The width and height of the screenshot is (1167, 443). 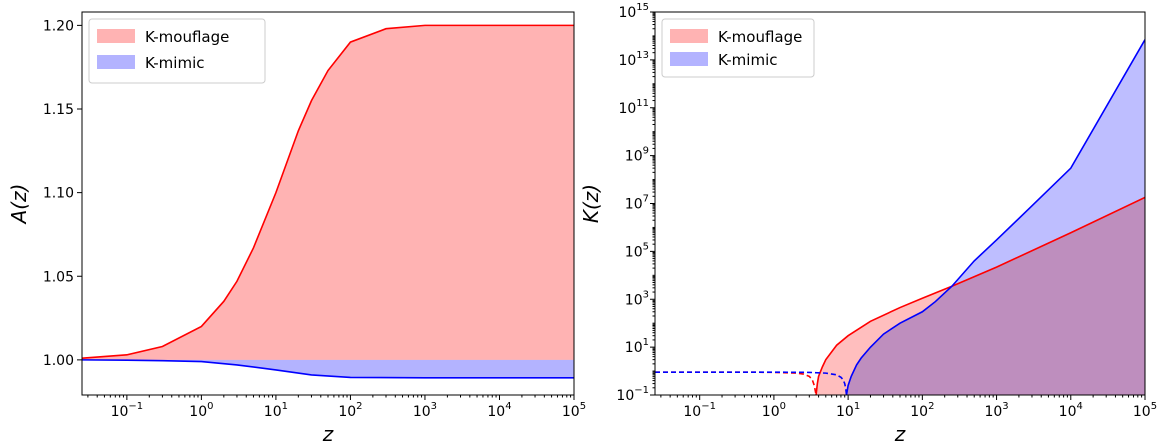 What do you see at coordinates (591, 203) in the screenshot?
I see `y-axis-label: K(z)` at bounding box center [591, 203].